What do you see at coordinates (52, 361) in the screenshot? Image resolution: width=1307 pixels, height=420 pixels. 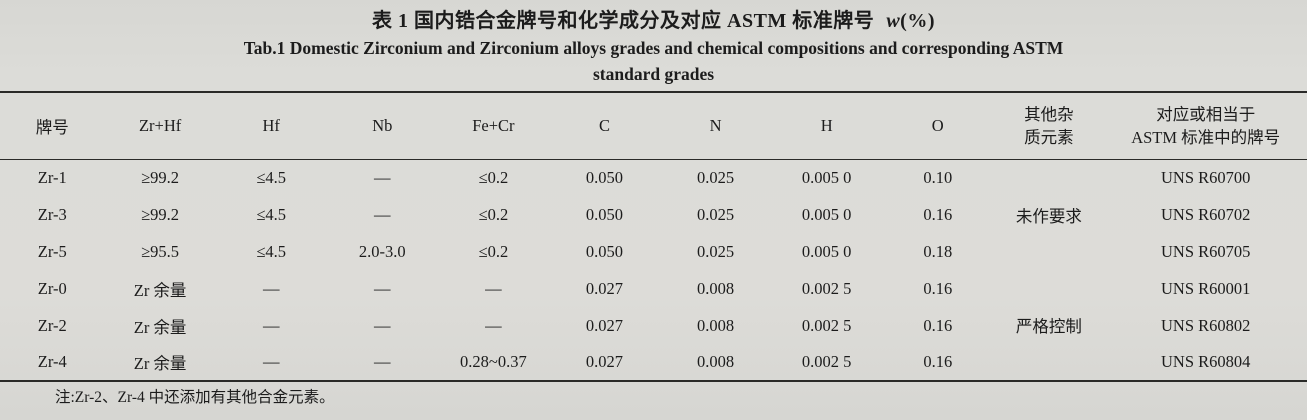 I see `cell-grade: Zr-4` at bounding box center [52, 361].